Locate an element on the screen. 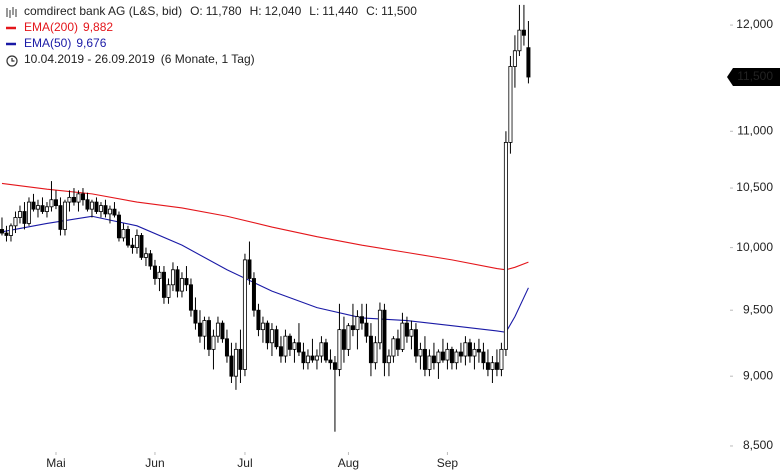 The image size is (780, 474). legend-entry: EMA(200) 9,882 is located at coordinates (68, 27).